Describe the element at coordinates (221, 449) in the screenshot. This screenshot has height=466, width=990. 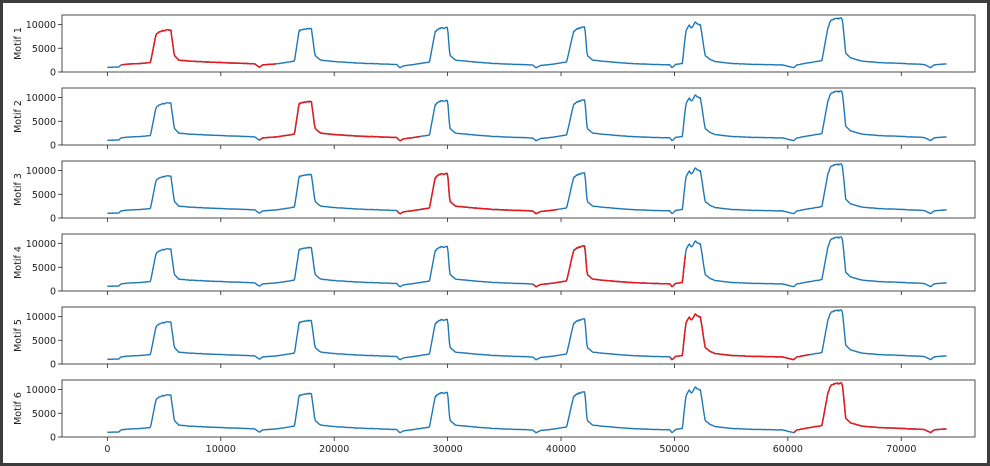
I see `x-tick-label: 10000` at that location.